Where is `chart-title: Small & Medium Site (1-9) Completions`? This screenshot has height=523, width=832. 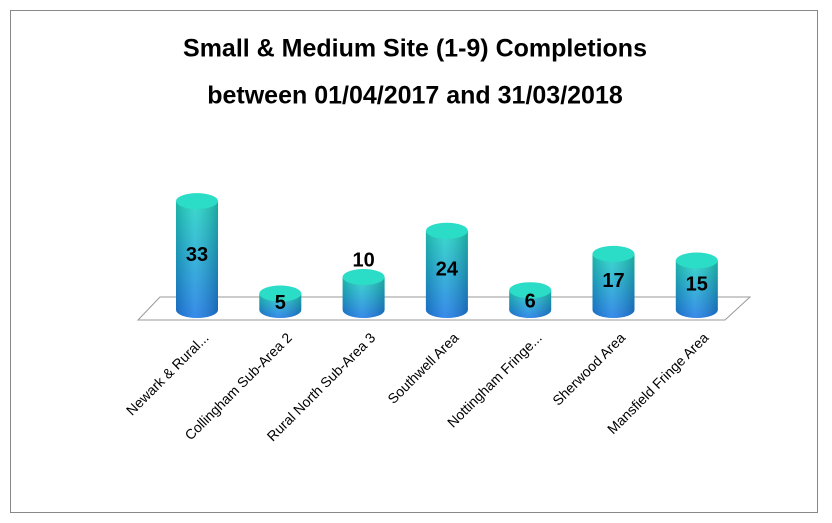
chart-title: Small & Medium Site (1-9) Completions is located at coordinates (415, 49).